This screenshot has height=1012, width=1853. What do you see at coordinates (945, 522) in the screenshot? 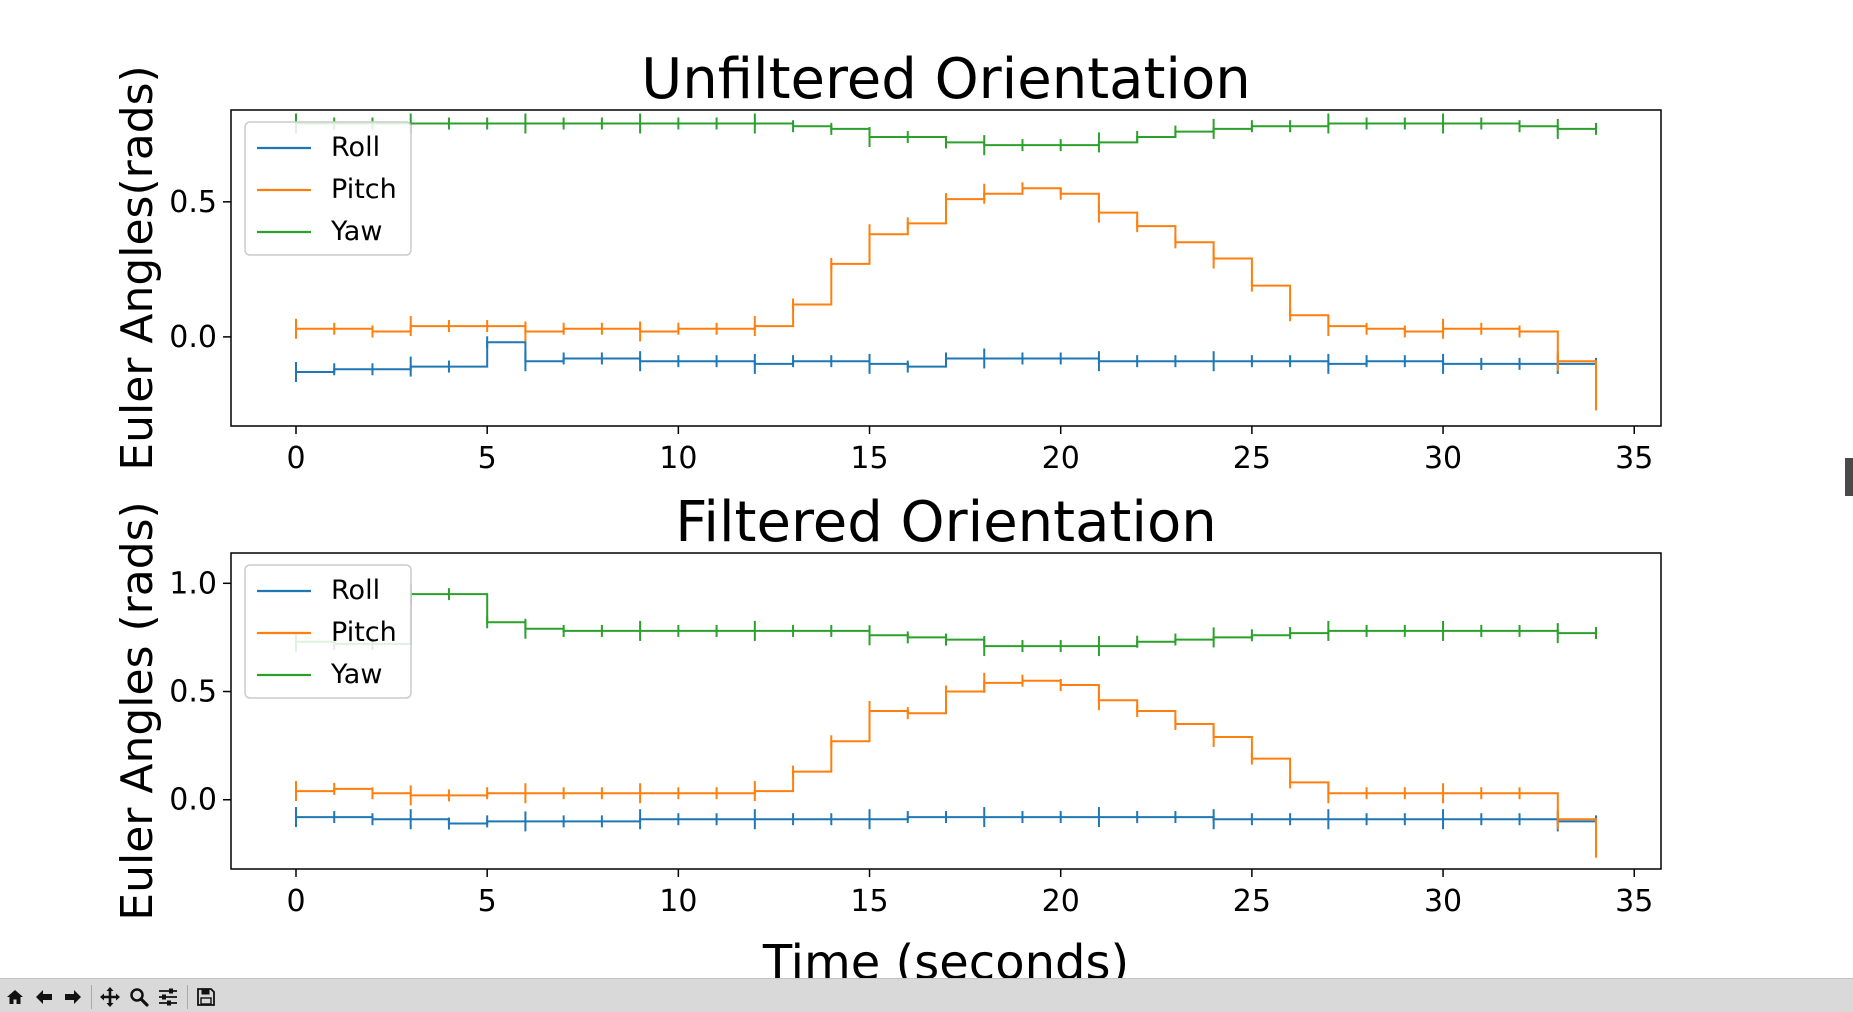
I see `chart-title: Filtered Orientation` at bounding box center [945, 522].